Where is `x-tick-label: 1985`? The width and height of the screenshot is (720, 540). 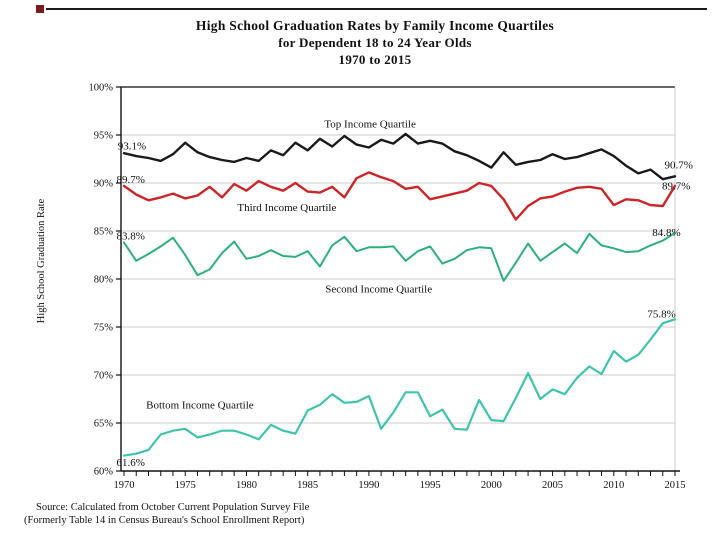 x-tick-label: 1985 is located at coordinates (307, 485).